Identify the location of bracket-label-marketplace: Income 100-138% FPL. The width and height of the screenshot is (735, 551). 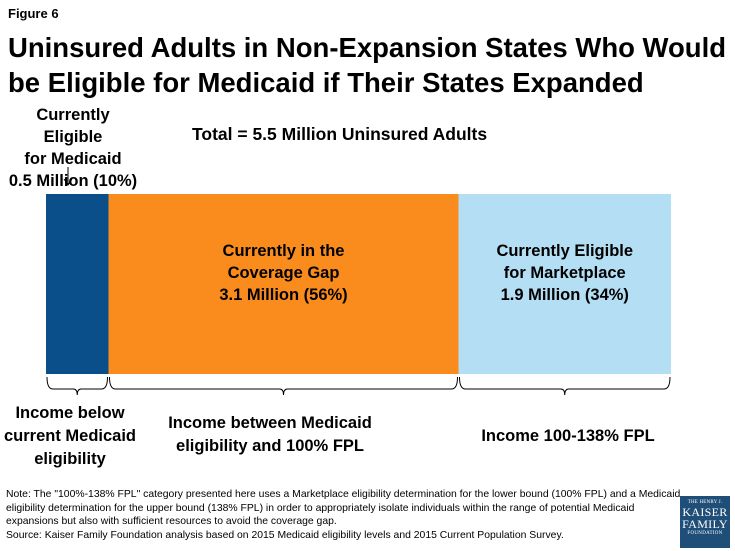
(568, 436).